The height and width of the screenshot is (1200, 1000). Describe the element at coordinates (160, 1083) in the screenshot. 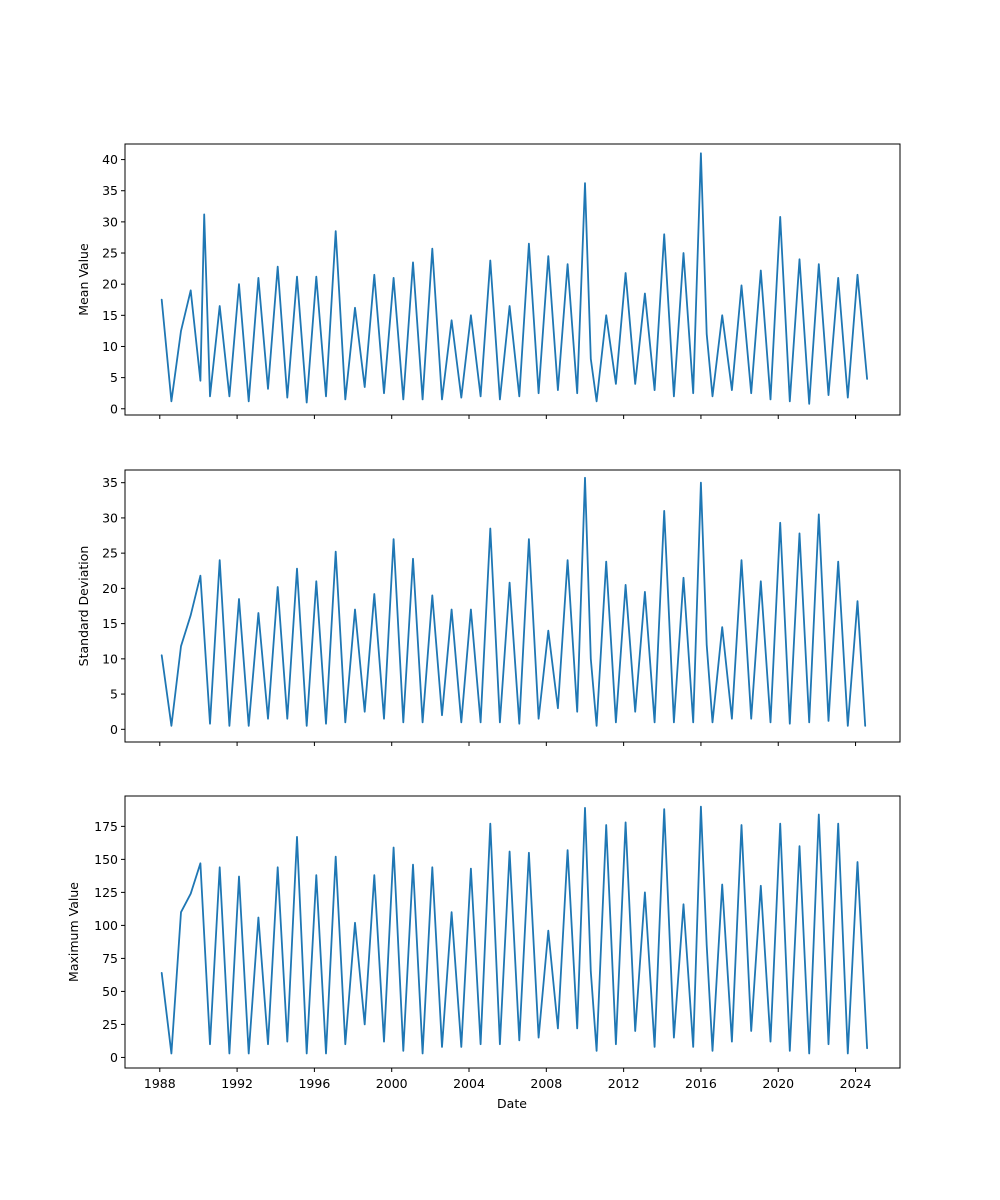

I see `x-tick-label: 1988` at that location.